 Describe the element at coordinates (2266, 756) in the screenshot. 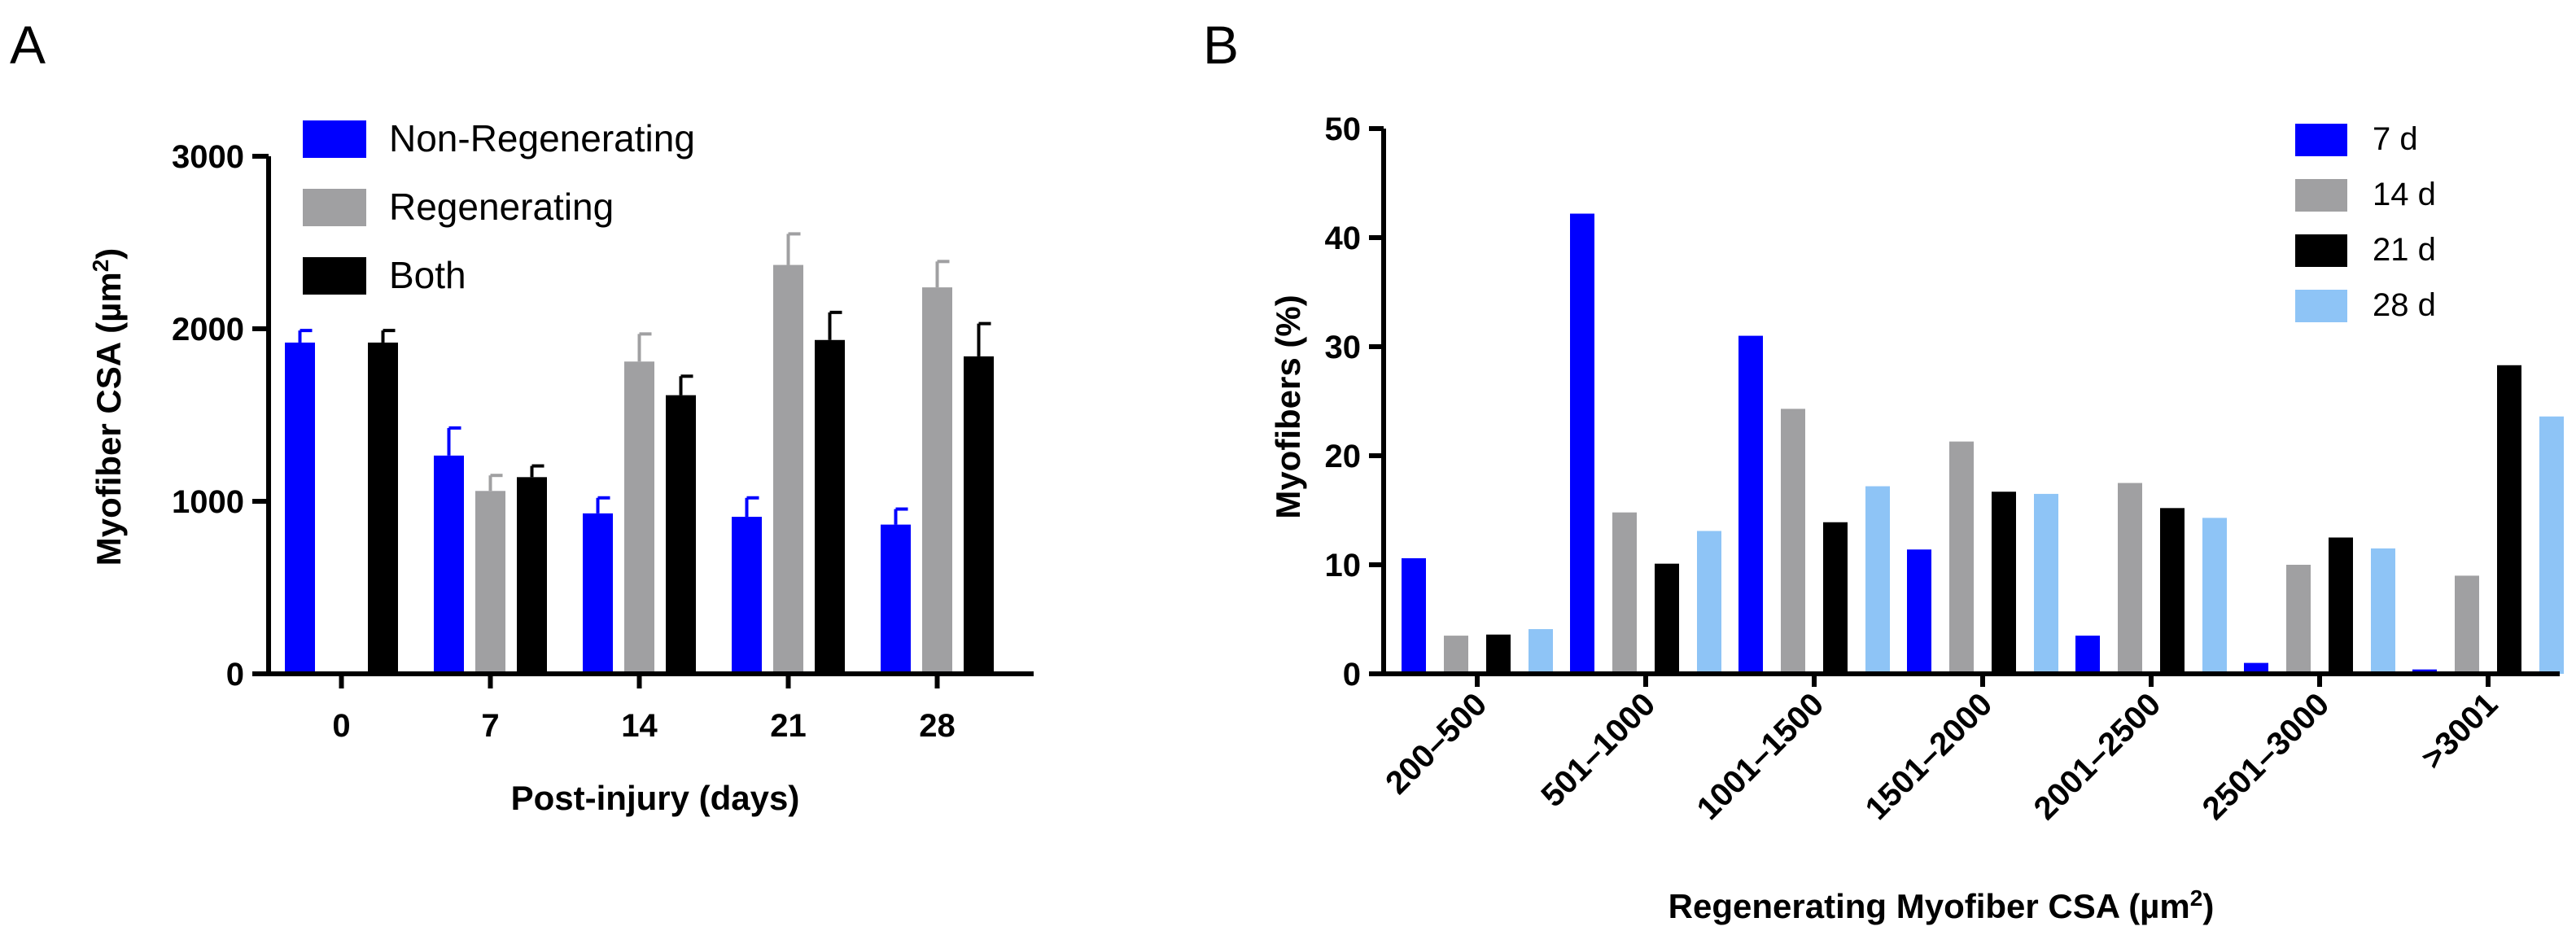

I see `chart-b-x-tick-label: 2501–3000` at that location.